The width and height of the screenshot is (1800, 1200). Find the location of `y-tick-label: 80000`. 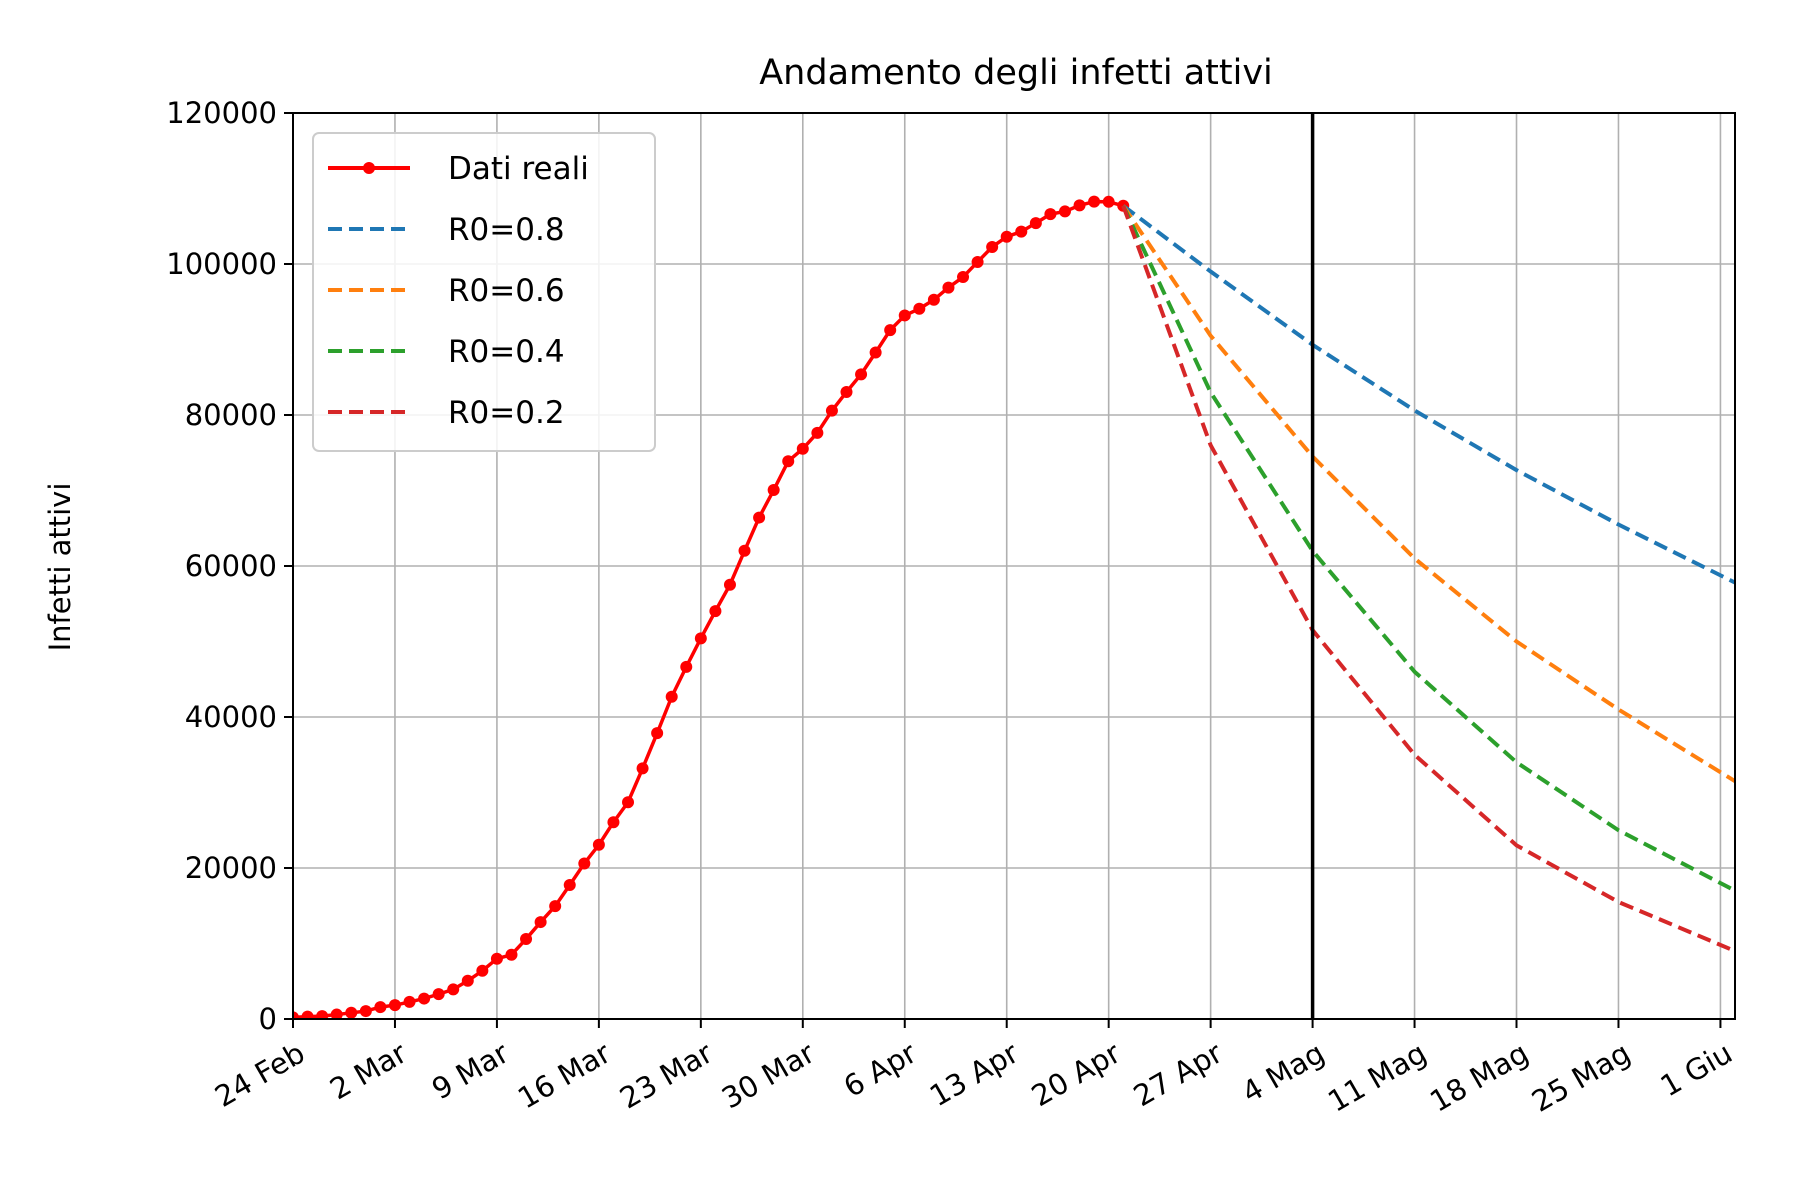

y-tick-label: 80000 is located at coordinates (231, 415).